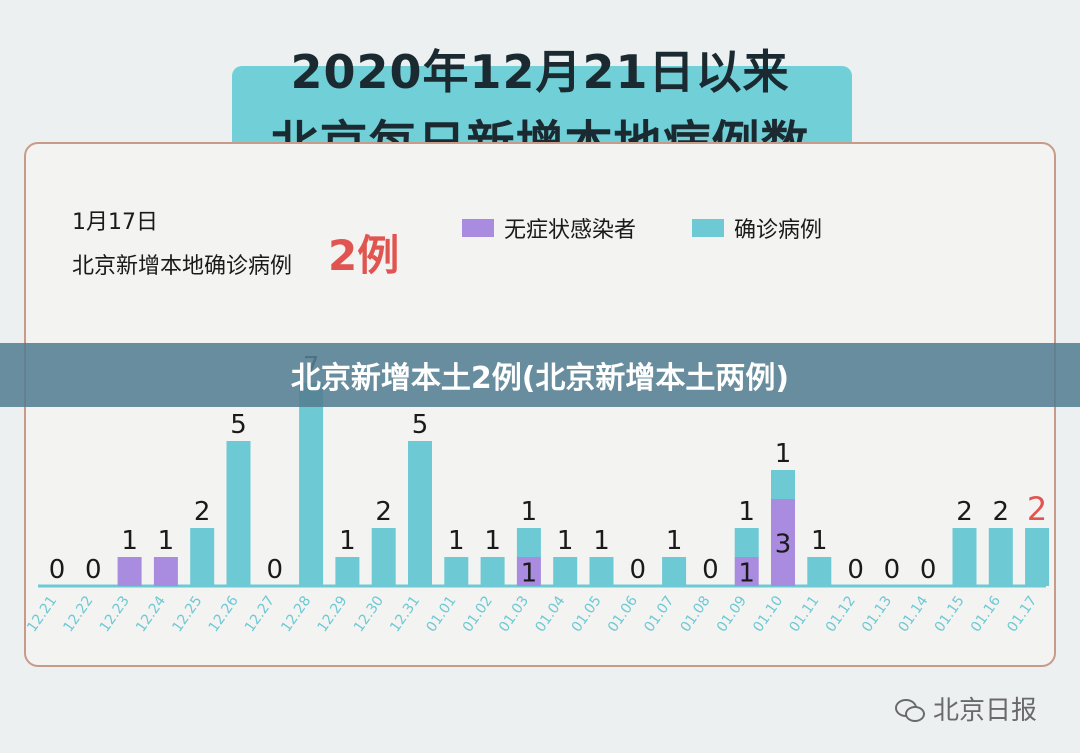 This screenshot has height=753, width=1080. What do you see at coordinates (369, 614) in the screenshot?
I see `x-tick-label: 12.30` at bounding box center [369, 614].